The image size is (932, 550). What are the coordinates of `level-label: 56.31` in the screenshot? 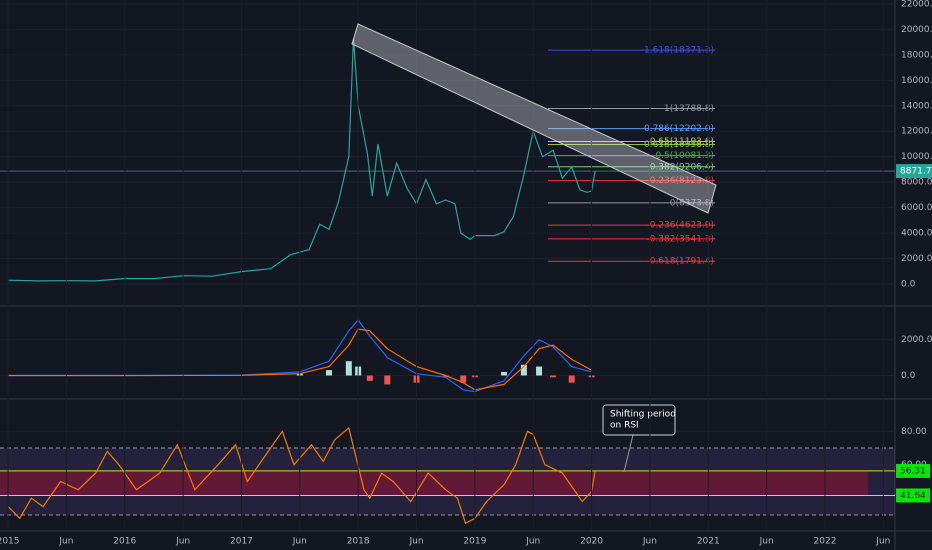 It's located at (913, 471).